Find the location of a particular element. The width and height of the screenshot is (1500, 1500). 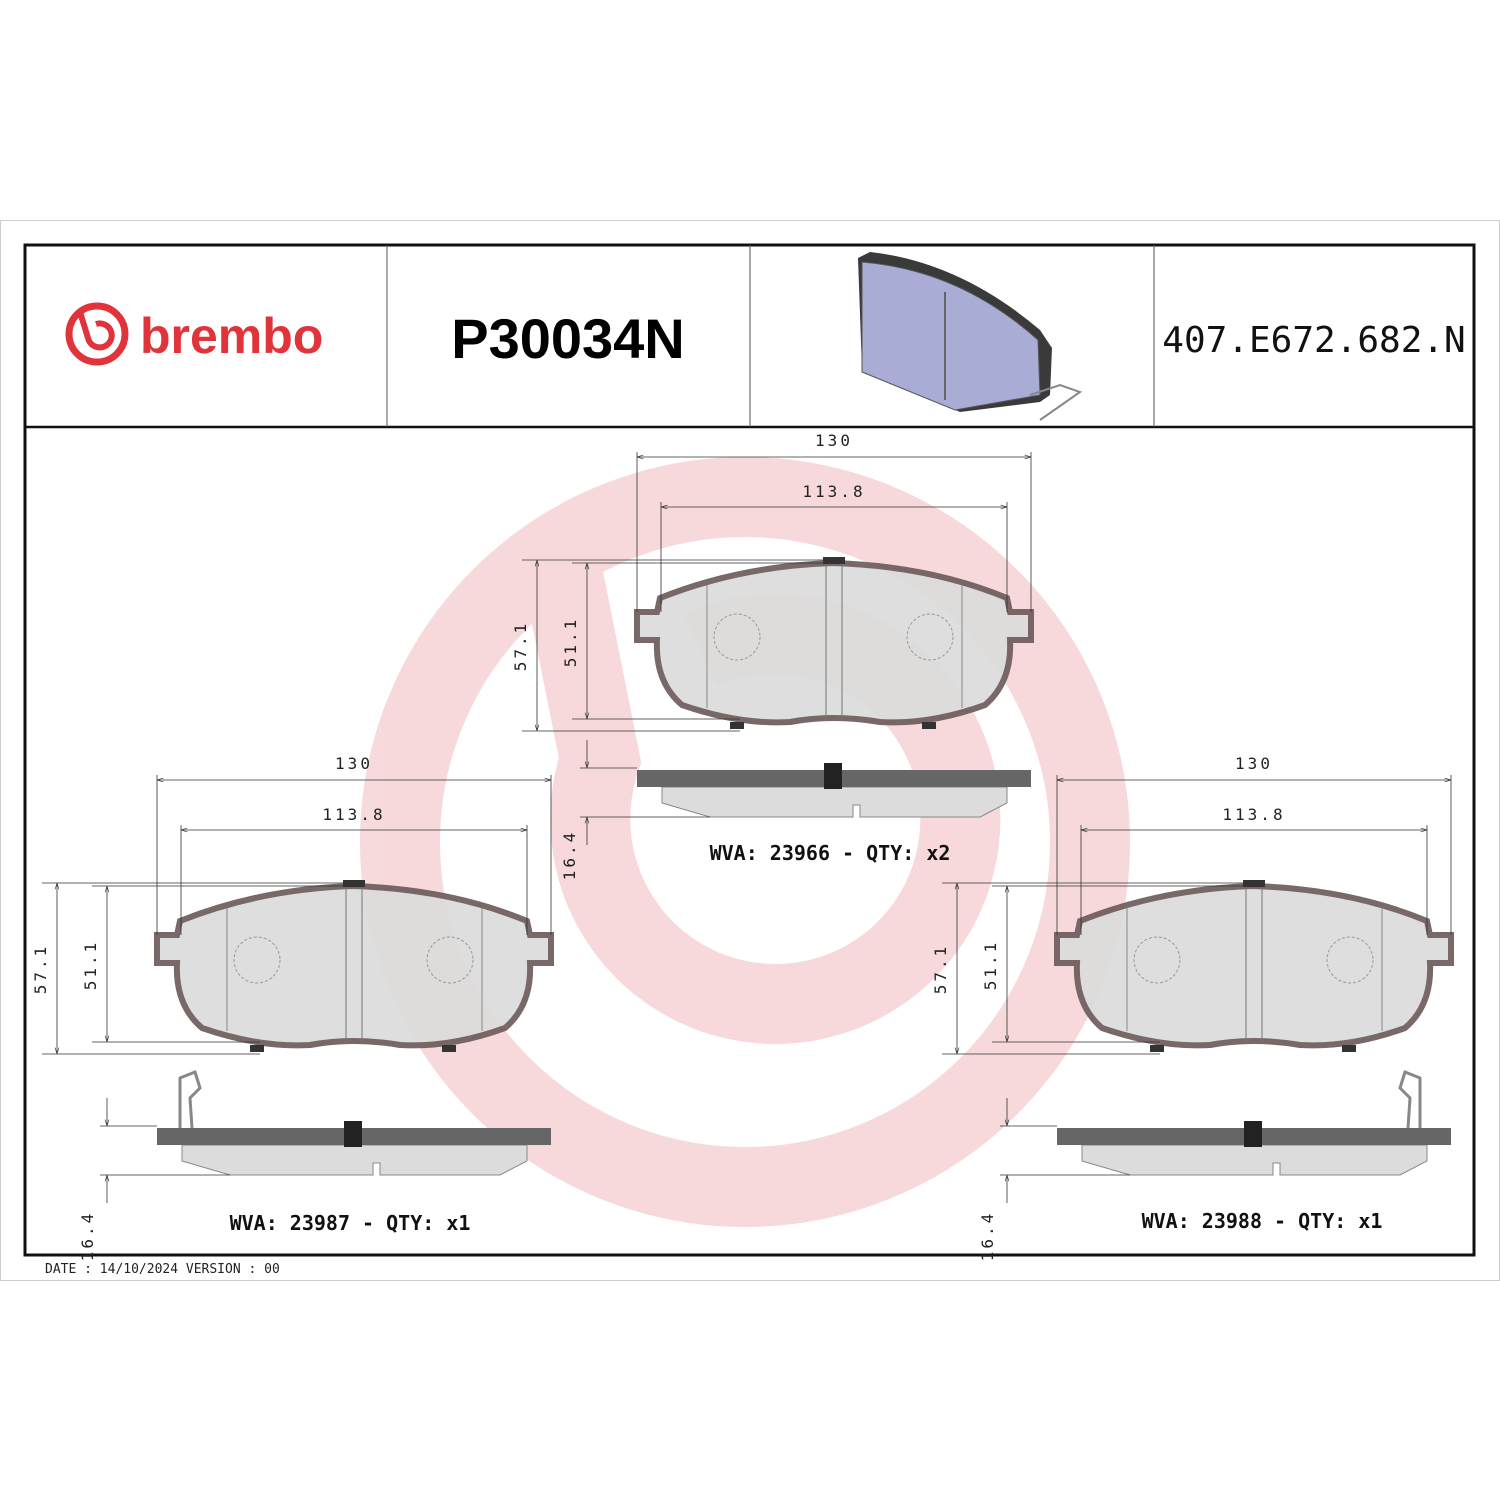

pad-view-2: 130 113.8 57.1 51.1 16.4 WVA: 23988 - QTY: x1 is located at coordinates (1192, 1008).